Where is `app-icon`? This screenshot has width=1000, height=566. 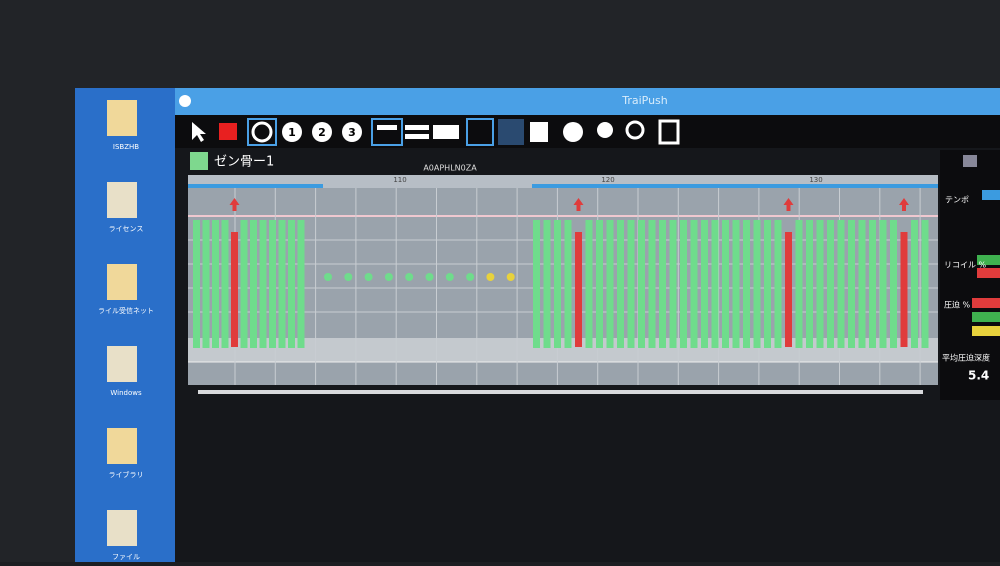
app-icon is located at coordinates (185, 101).